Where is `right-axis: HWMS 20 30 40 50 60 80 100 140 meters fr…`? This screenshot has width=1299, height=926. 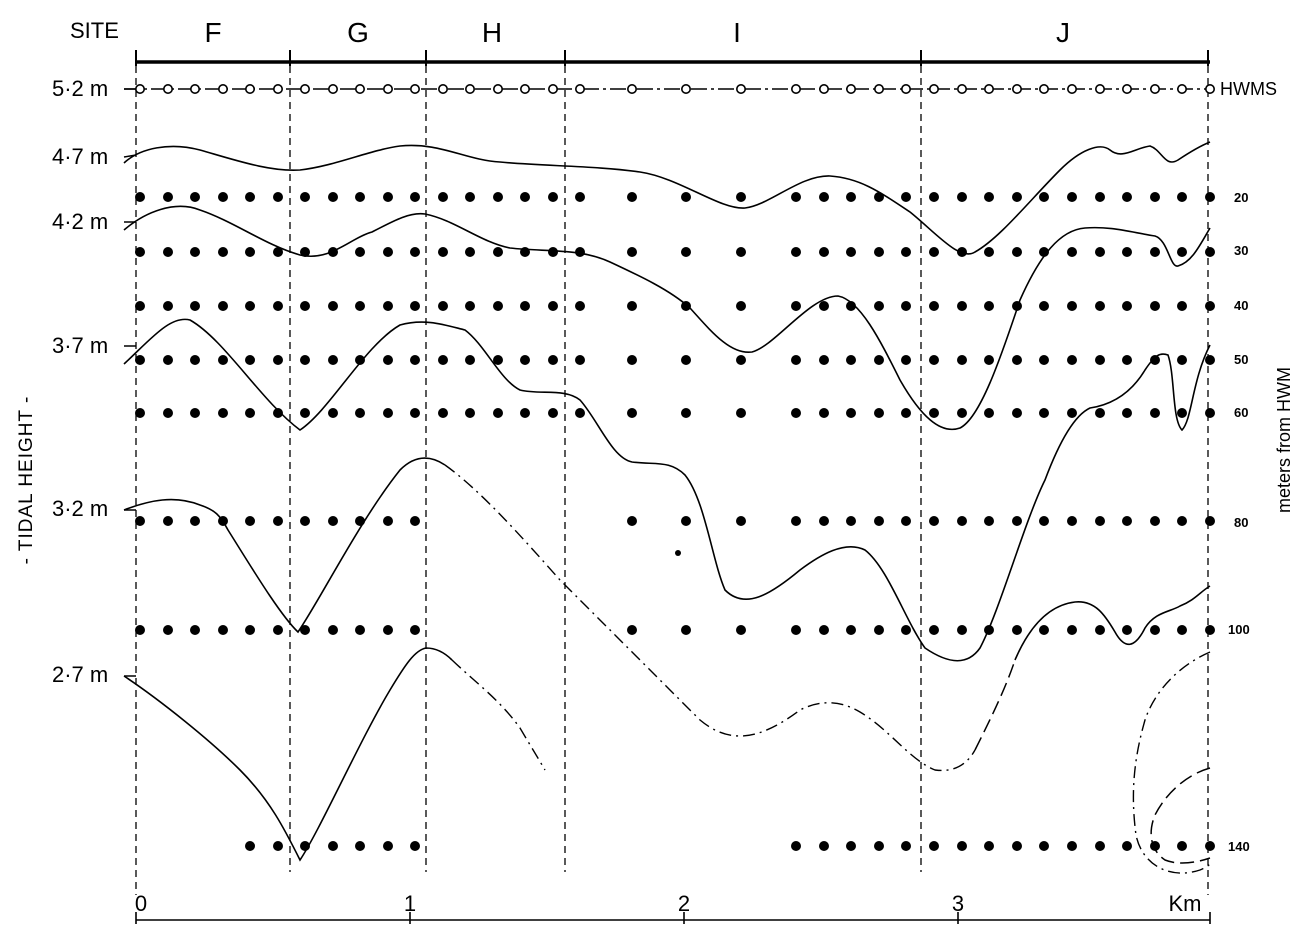
right-axis: HWMS 20 30 40 50 60 80 100 140 meters fr… is located at coordinates (1257, 466).